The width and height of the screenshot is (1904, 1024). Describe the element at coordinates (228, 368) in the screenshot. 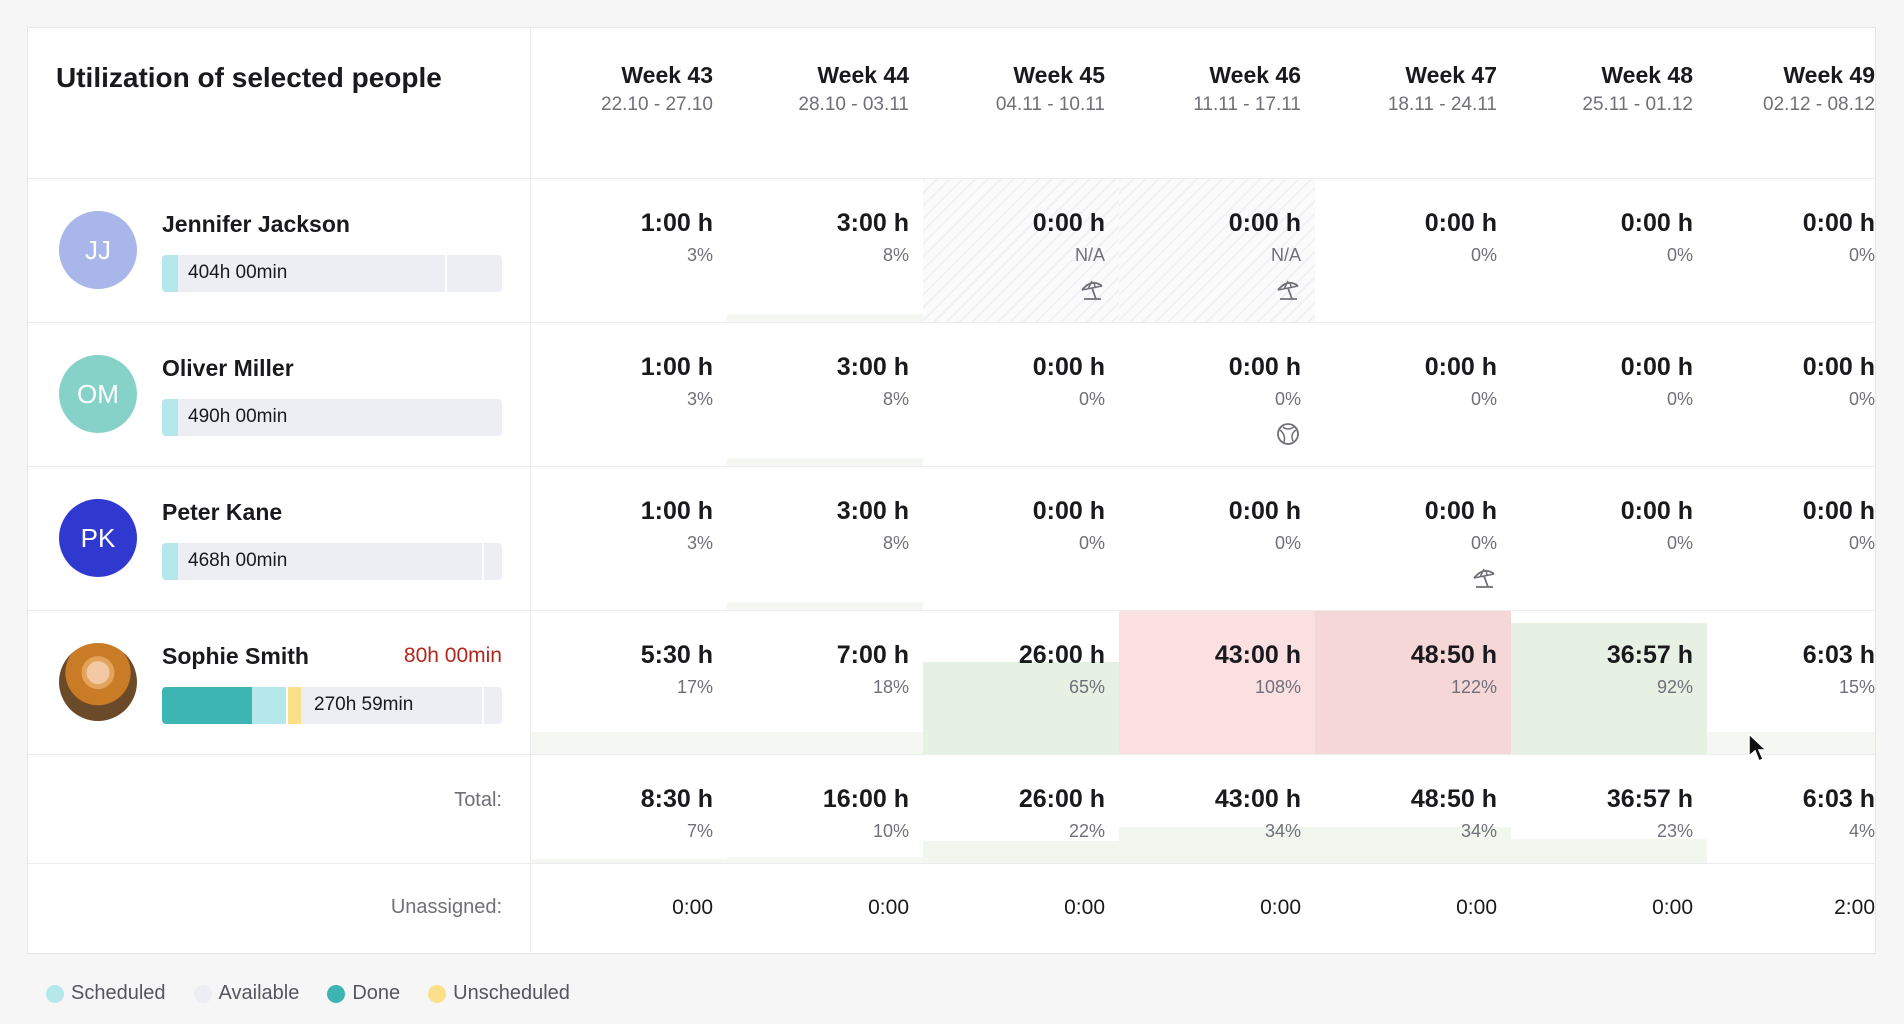

I see `person-name: Oliver Miller` at that location.